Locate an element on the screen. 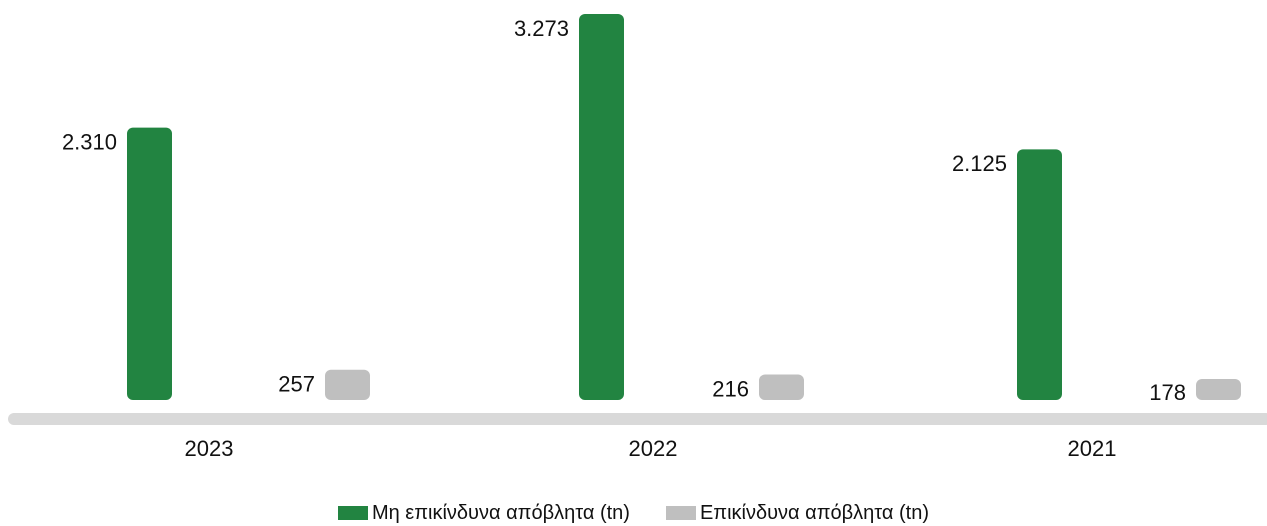  legend-swatch-hazardous is located at coordinates (680, 513).